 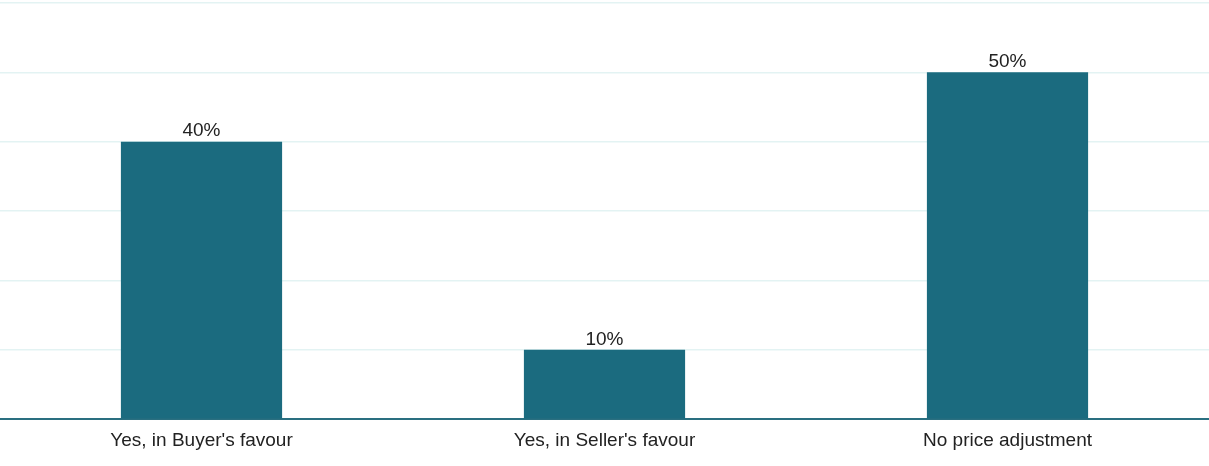 I want to click on x-tick-label: Yes, in Seller's favour, so click(x=604, y=439).